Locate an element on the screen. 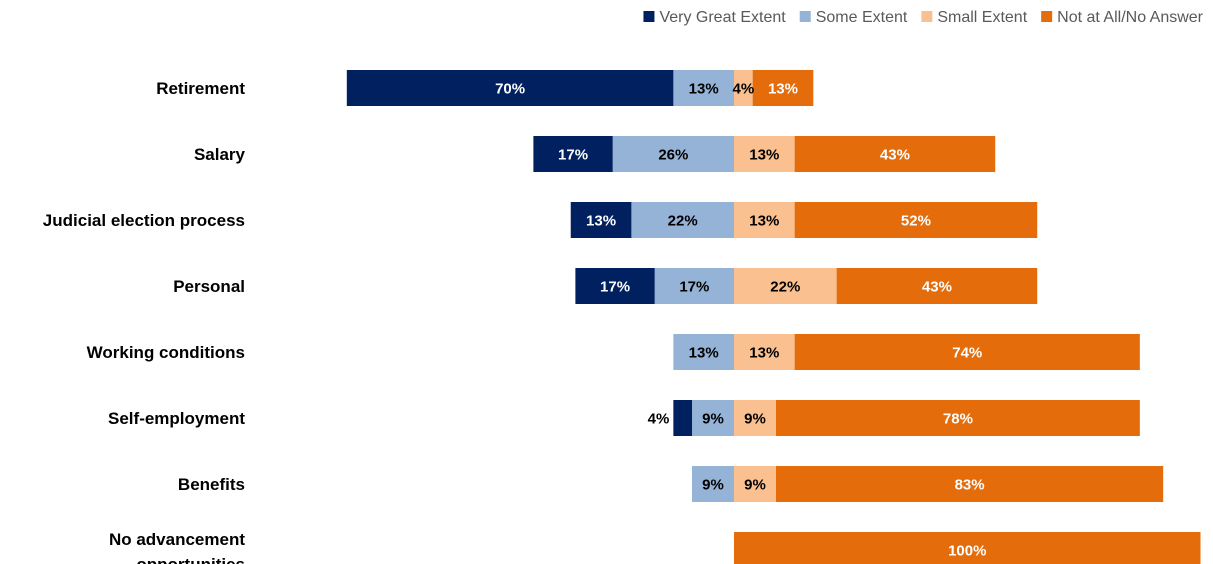 This screenshot has width=1213, height=564. data-label-personal-not-at-all-no-answer: 43% is located at coordinates (937, 287).